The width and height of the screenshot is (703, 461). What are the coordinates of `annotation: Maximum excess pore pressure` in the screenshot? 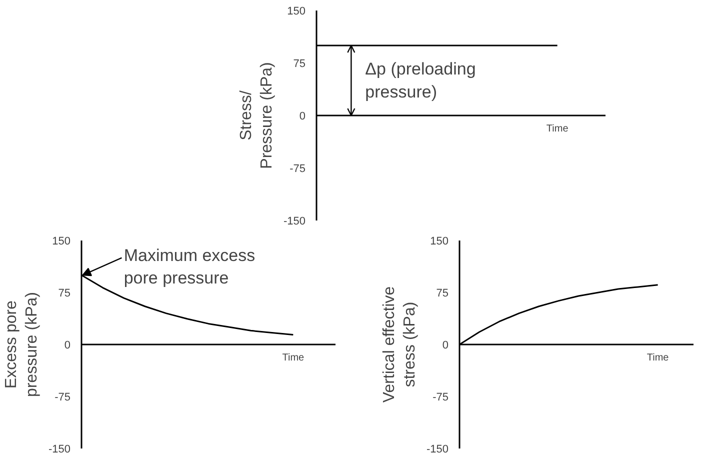 It's located at (190, 267).